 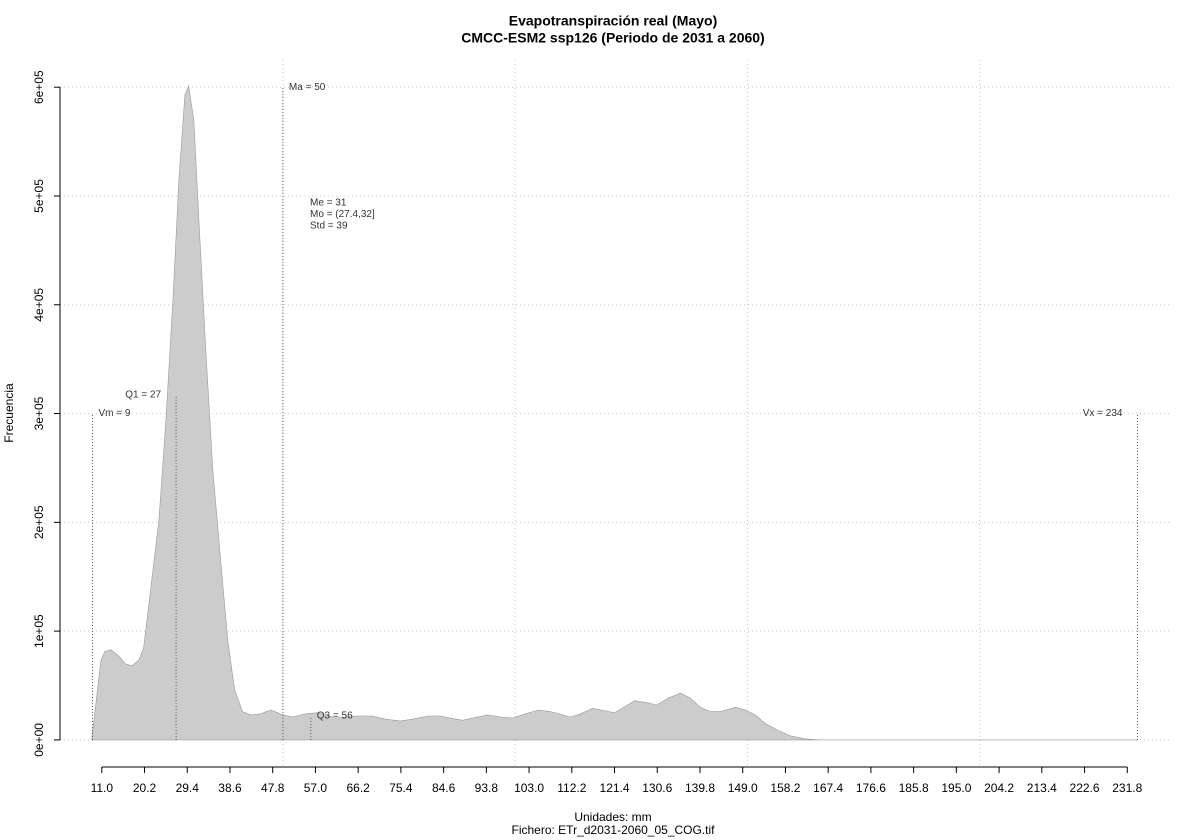 What do you see at coordinates (39, 87) in the screenshot?
I see `y-tick-label: 6e+05` at bounding box center [39, 87].